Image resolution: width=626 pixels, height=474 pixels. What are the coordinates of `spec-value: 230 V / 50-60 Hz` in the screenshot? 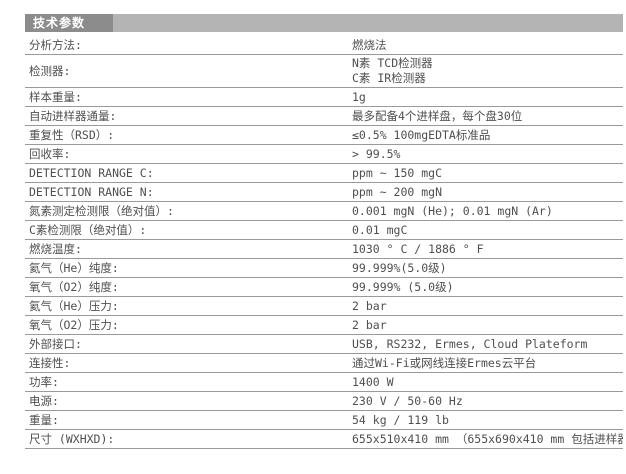 It's located at (486, 401).